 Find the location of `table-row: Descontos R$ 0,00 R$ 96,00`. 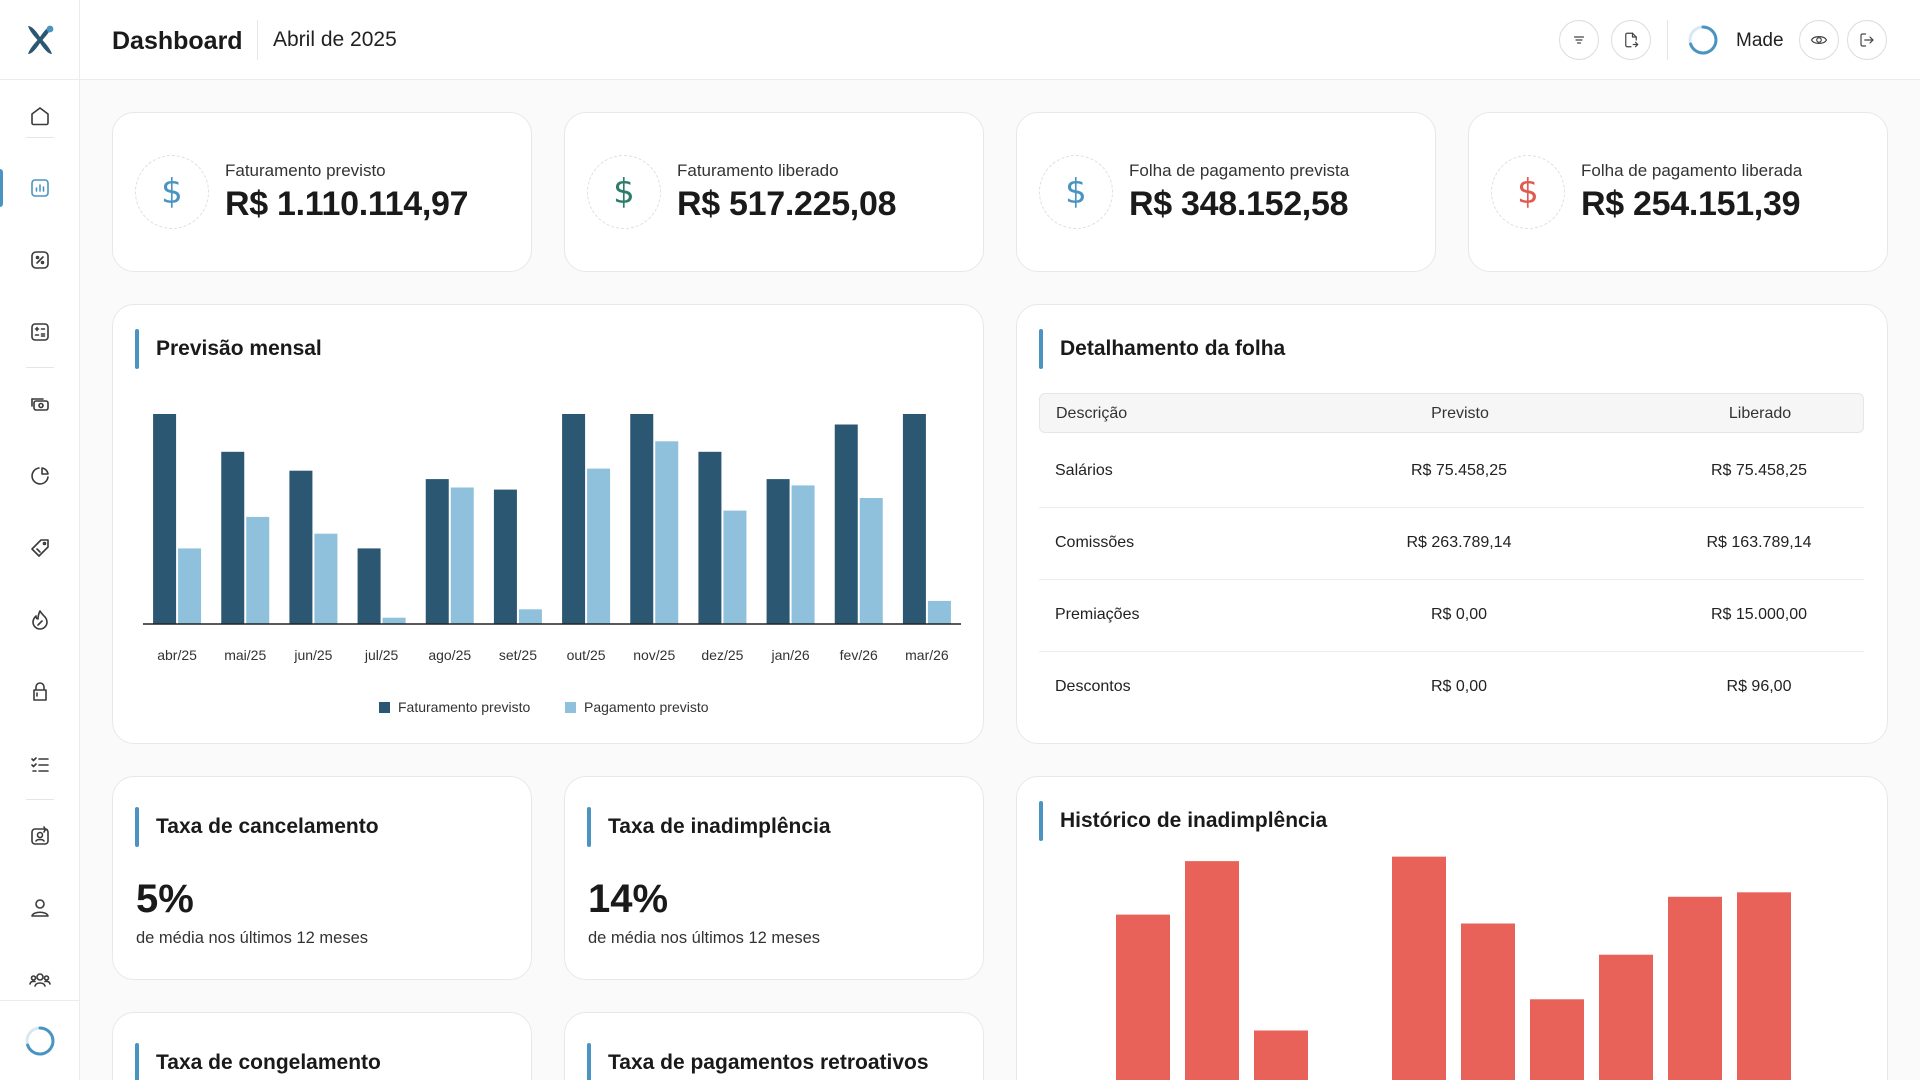

table-row: Descontos R$ 0,00 R$ 96,00 is located at coordinates (1451, 688).